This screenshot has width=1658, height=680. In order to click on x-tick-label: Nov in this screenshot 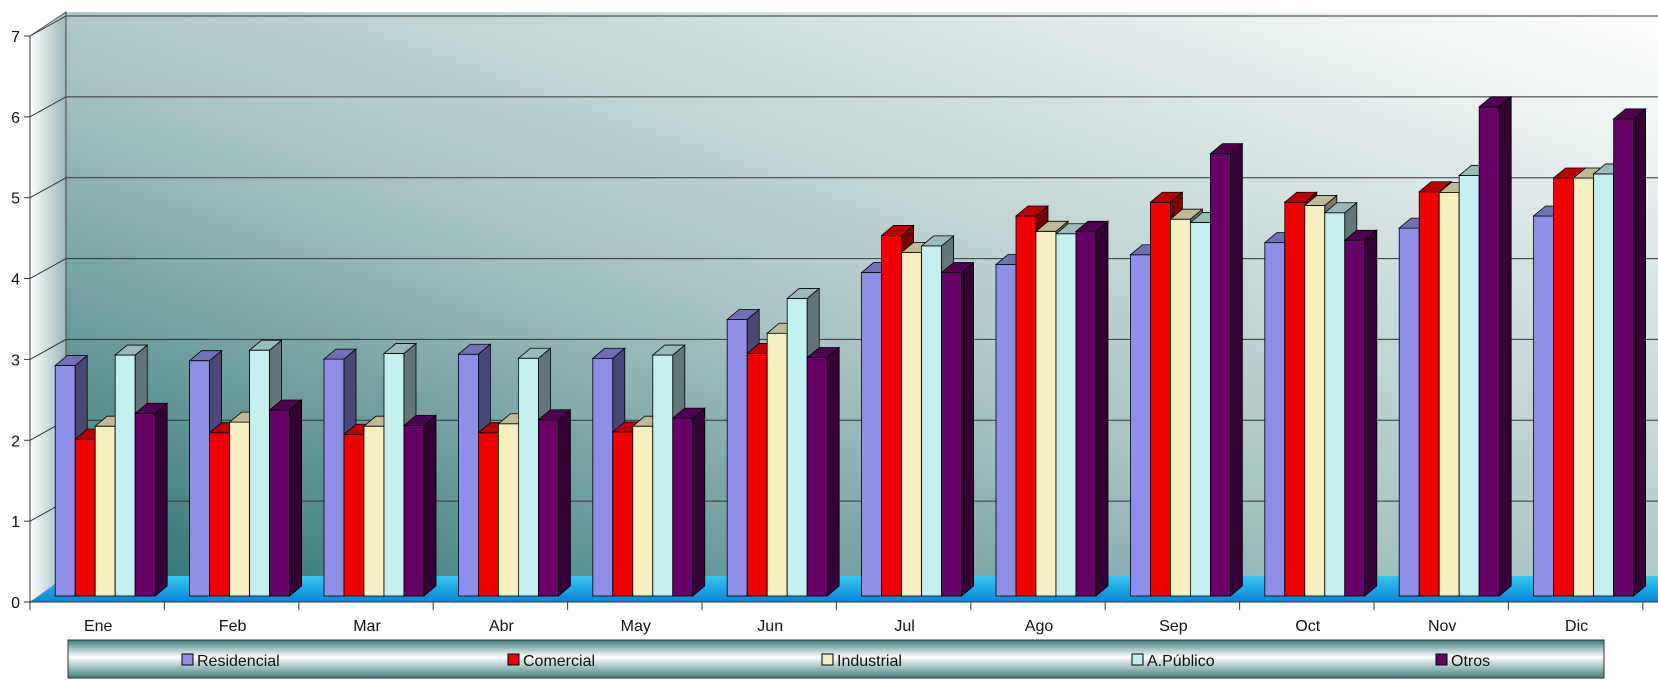, I will do `click(1442, 626)`.